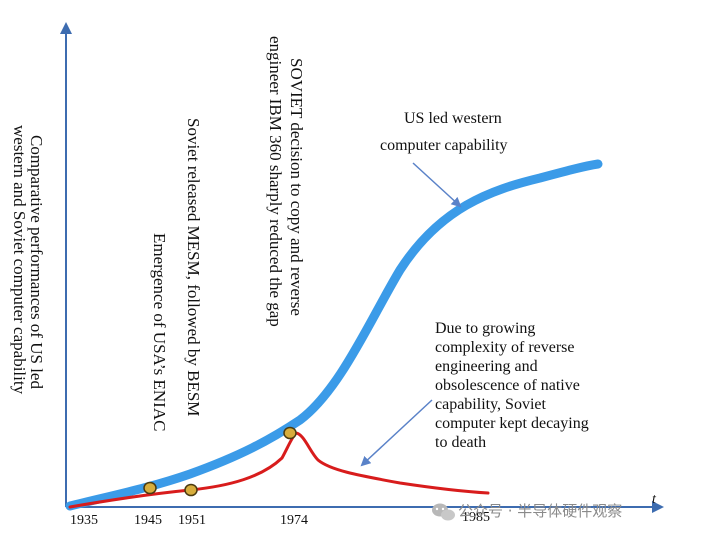 The width and height of the screenshot is (714, 544). What do you see at coordinates (490, 404) in the screenshot?
I see `soviet-annotation-line: capability, Soviet` at bounding box center [490, 404].